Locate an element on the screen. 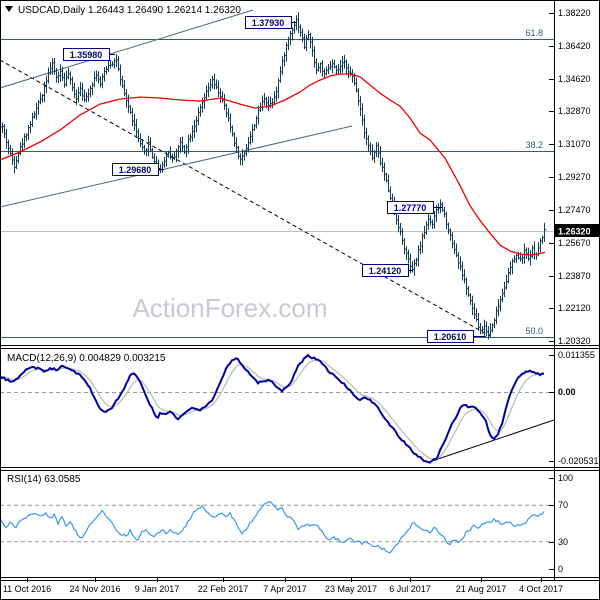 The height and width of the screenshot is (600, 600). current-price-tag-text: 1.26320 is located at coordinates (574, 232).